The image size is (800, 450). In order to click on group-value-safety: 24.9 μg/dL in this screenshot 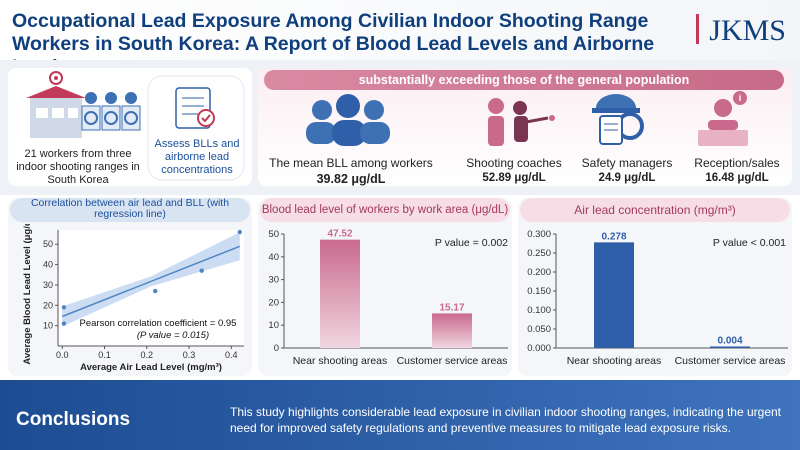, I will do `click(627, 178)`.